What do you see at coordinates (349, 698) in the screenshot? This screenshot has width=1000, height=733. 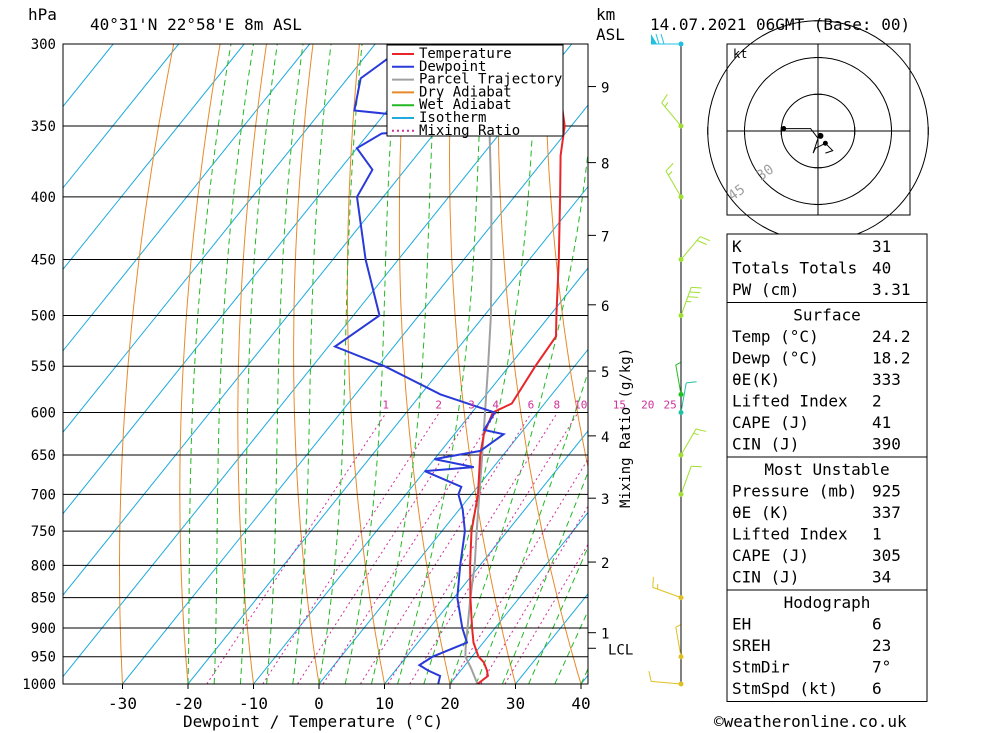 I see `temperature-tick-labels: -30 -20 -10 0 10 20 30 40` at bounding box center [349, 698].